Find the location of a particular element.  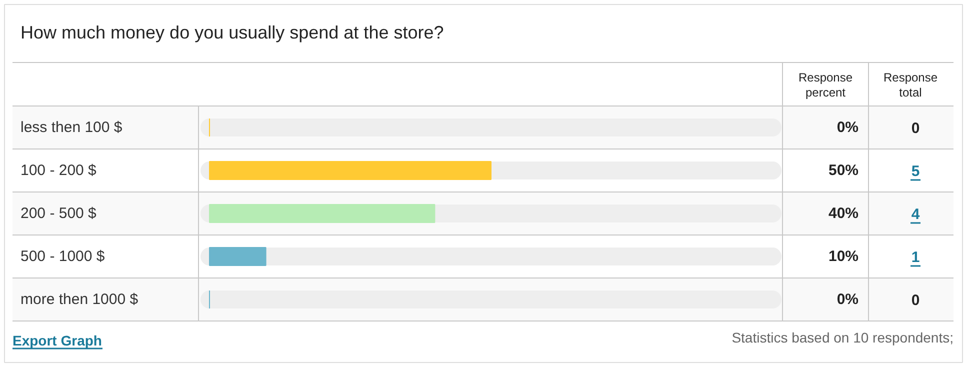

data-label: 10% is located at coordinates (843, 256).